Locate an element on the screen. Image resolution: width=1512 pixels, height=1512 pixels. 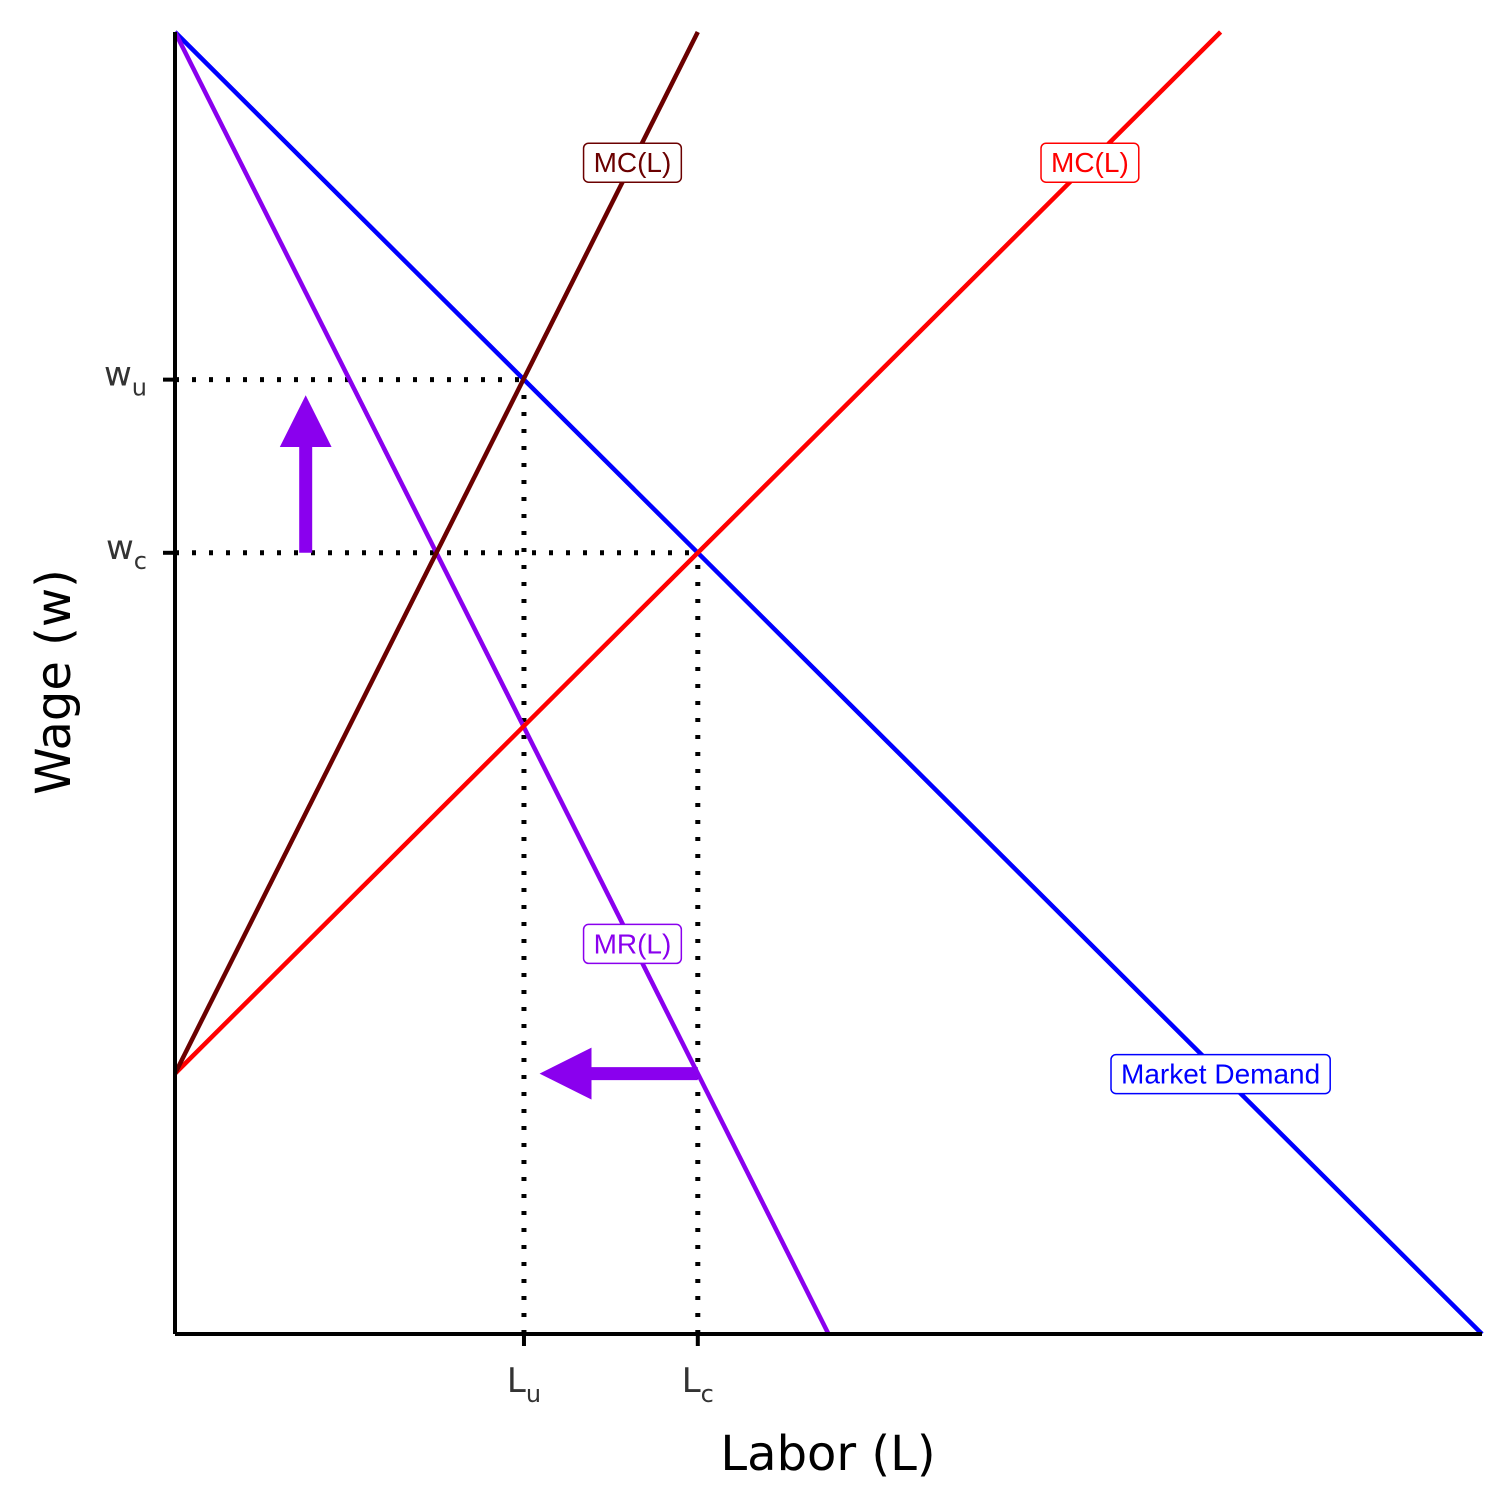
mr-label: MR(L) is located at coordinates (632, 944).